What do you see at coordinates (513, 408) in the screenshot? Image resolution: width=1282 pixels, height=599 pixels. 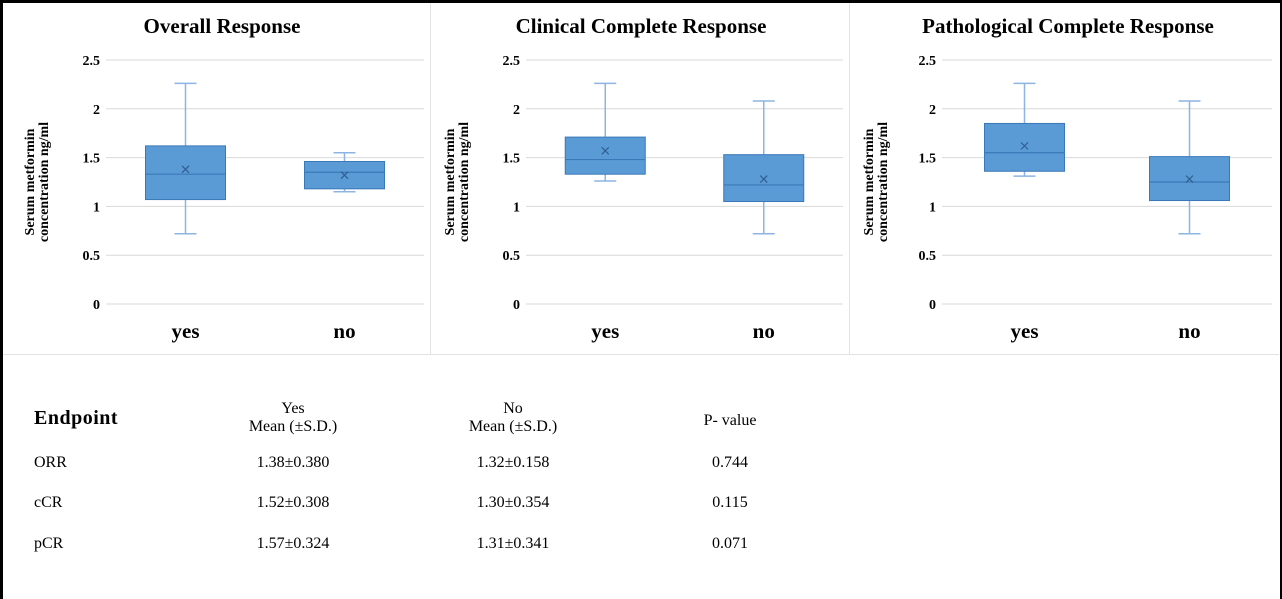 I see `header-no-line1: No` at bounding box center [513, 408].